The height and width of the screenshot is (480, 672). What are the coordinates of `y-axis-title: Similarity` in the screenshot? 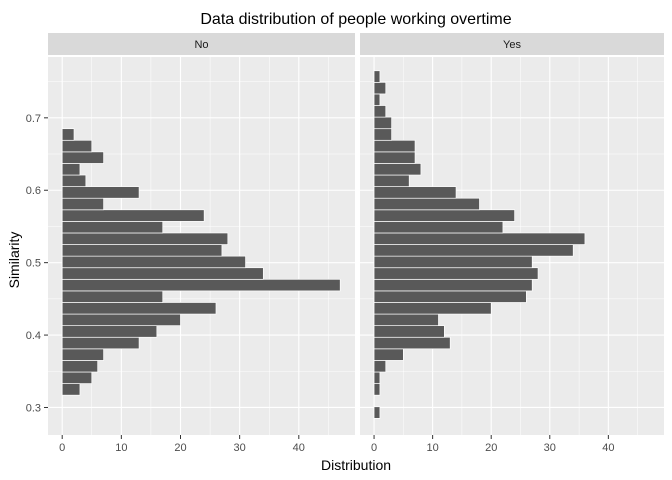 It's located at (14, 260).